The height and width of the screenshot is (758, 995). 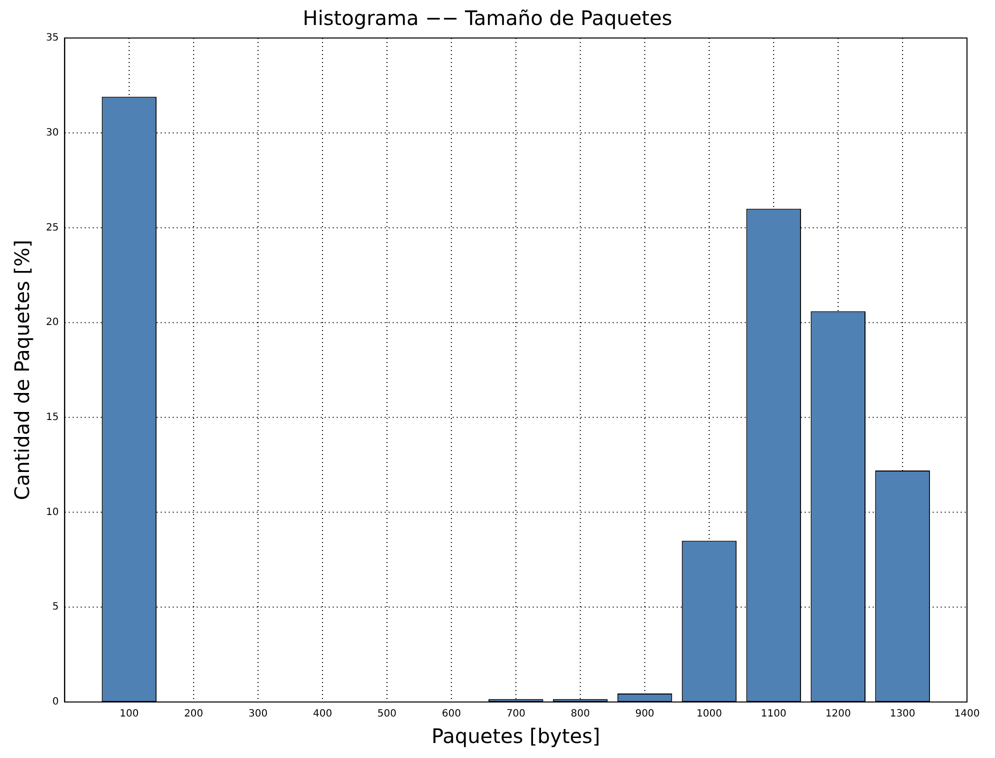 What do you see at coordinates (516, 714) in the screenshot?
I see `x-tick-label: 700` at bounding box center [516, 714].